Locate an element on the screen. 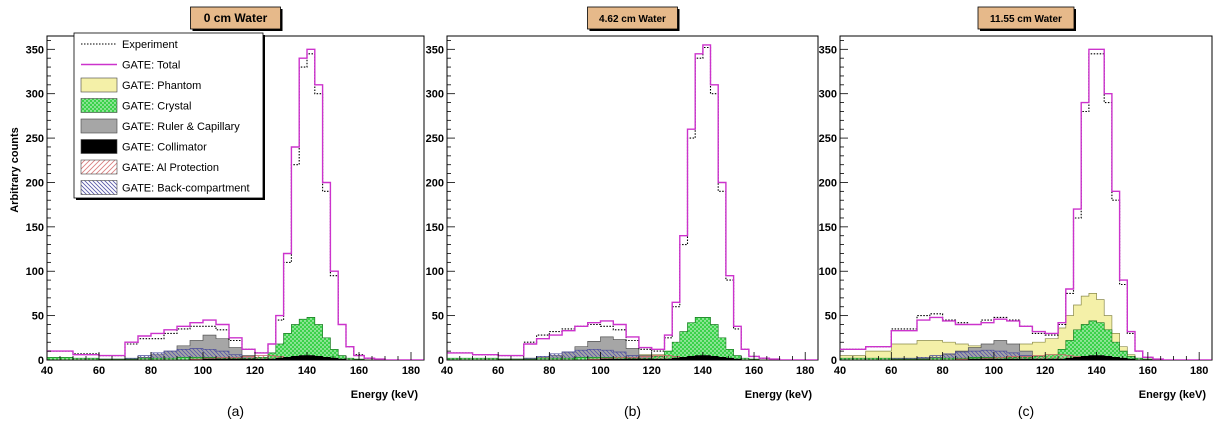 The width and height of the screenshot is (1218, 430). legend-label: GATE: Crystal is located at coordinates (156, 107).